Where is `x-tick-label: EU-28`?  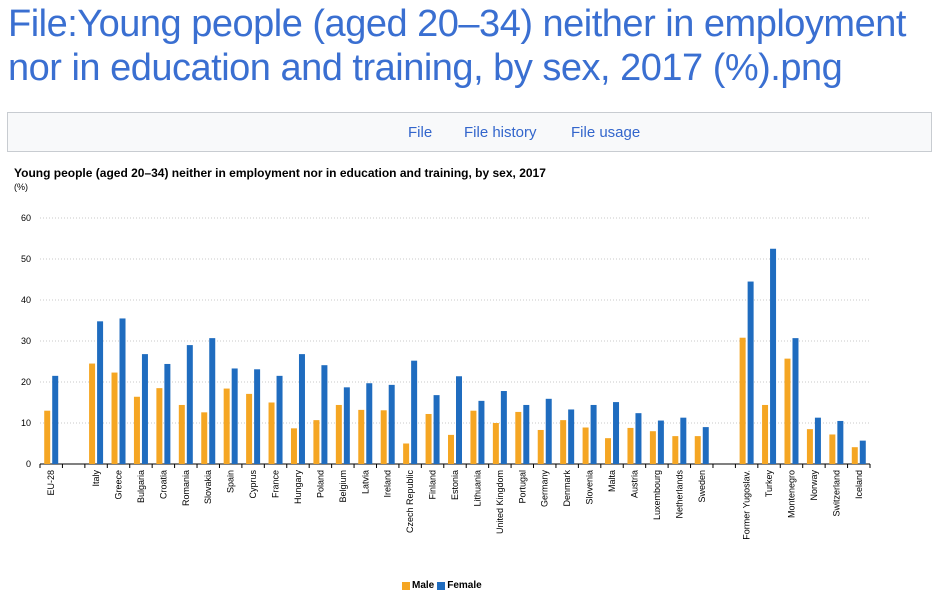 x-tick-label: EU-28 is located at coordinates (51, 483).